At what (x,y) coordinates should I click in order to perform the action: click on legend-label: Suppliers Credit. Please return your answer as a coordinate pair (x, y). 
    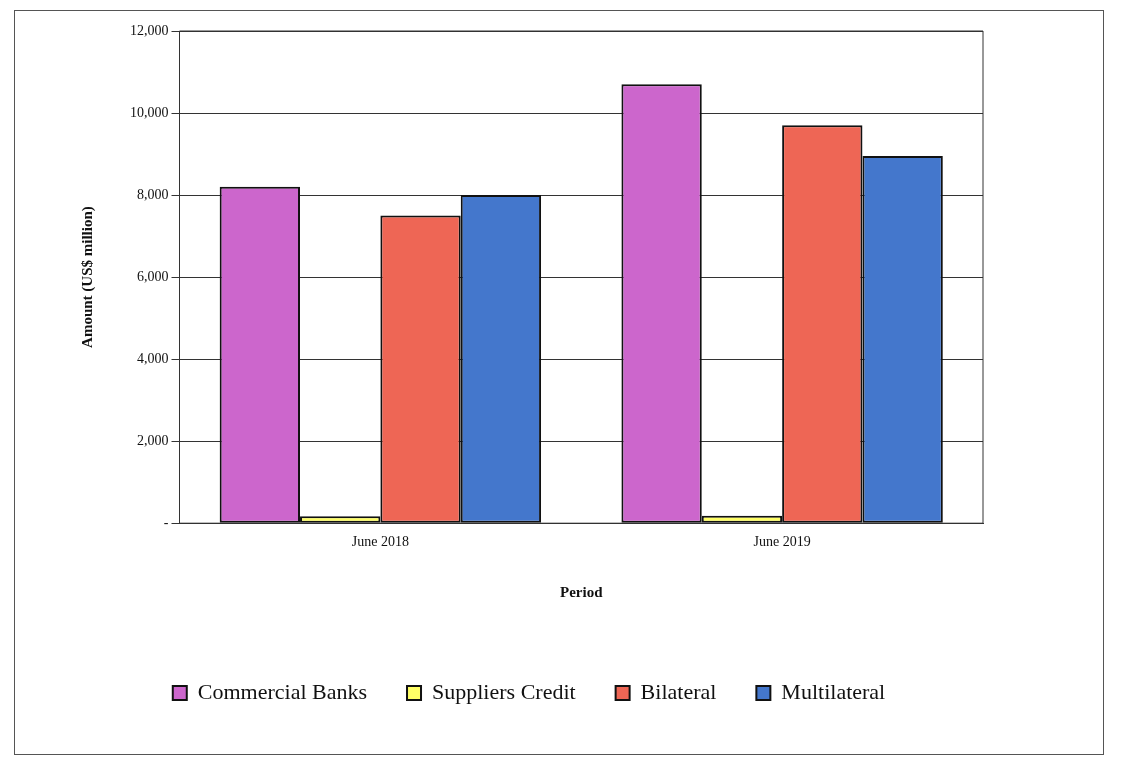
    Looking at the image, I should click on (504, 691).